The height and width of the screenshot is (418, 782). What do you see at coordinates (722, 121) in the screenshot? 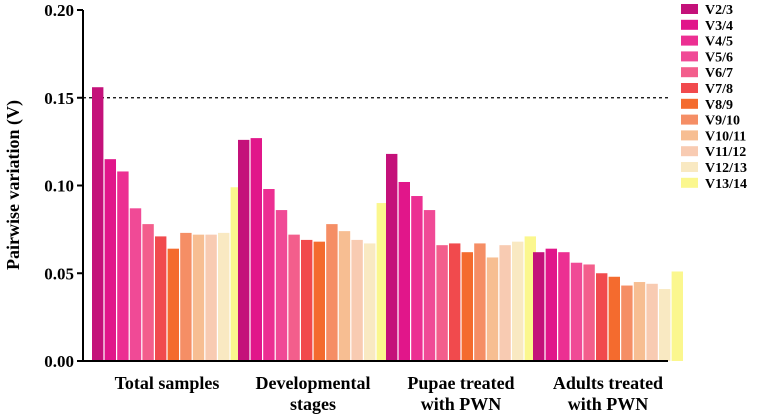
I see `legend-label: V9/10` at bounding box center [722, 121].